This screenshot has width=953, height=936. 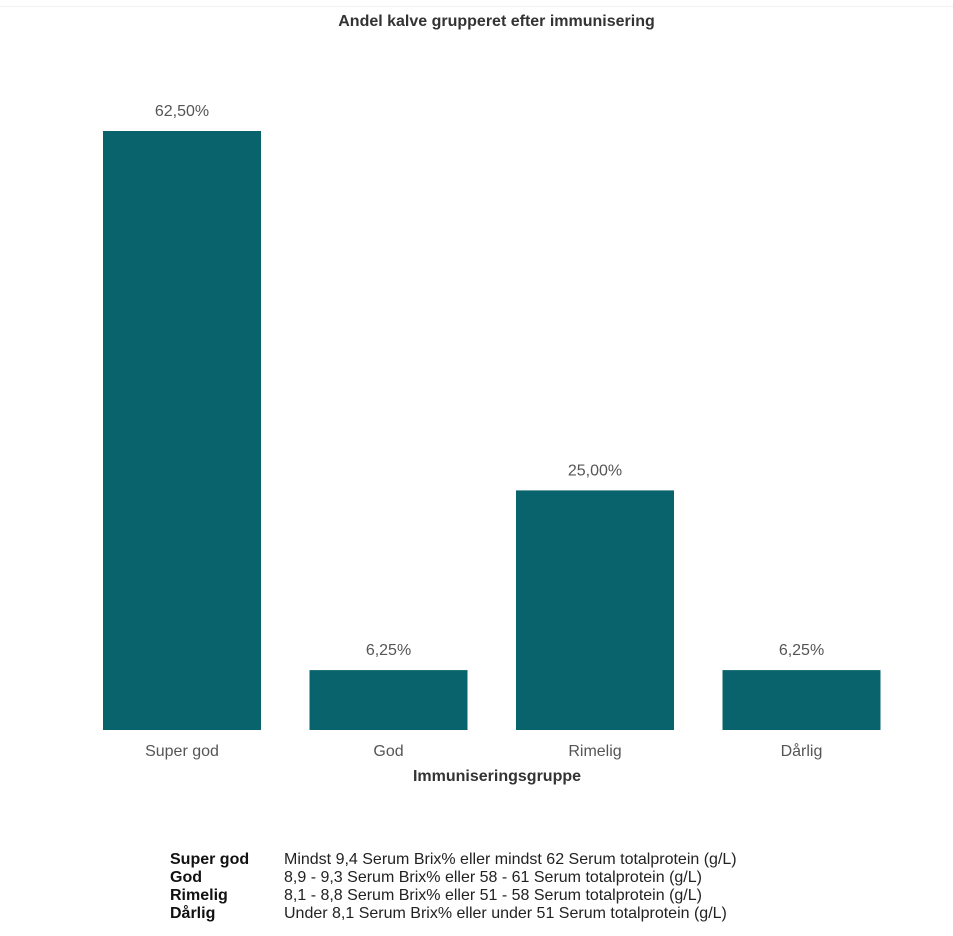 What do you see at coordinates (388, 650) in the screenshot?
I see `data-label-1: 6,25%` at bounding box center [388, 650].